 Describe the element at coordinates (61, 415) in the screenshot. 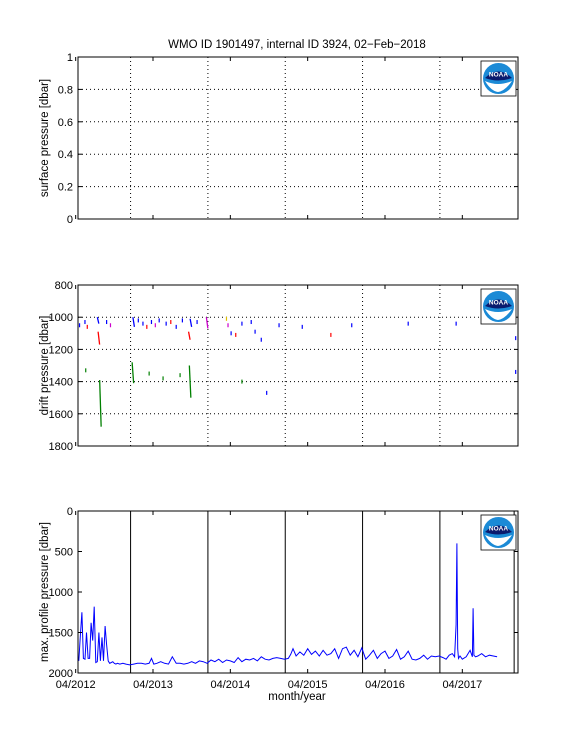

I see `y-tick-label: 1600` at that location.